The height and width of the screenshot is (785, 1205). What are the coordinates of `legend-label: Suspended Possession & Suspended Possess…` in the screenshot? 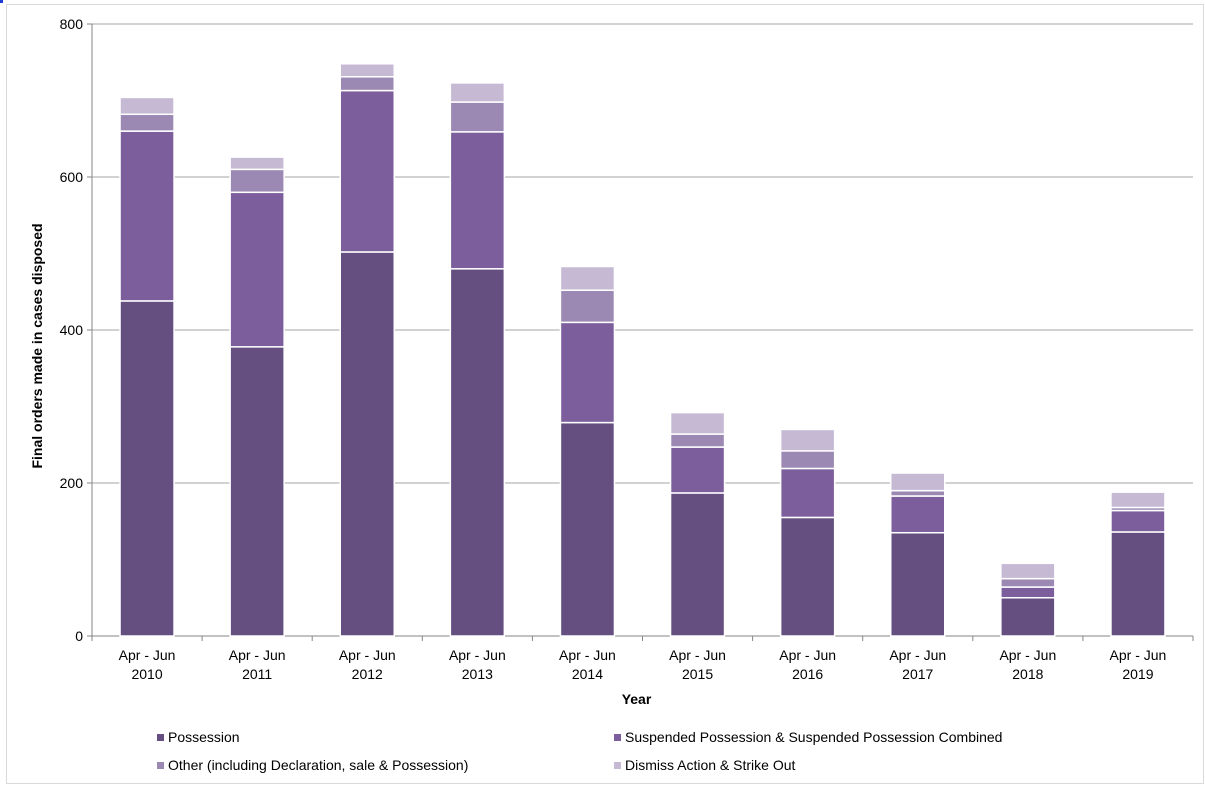 It's located at (813, 737).